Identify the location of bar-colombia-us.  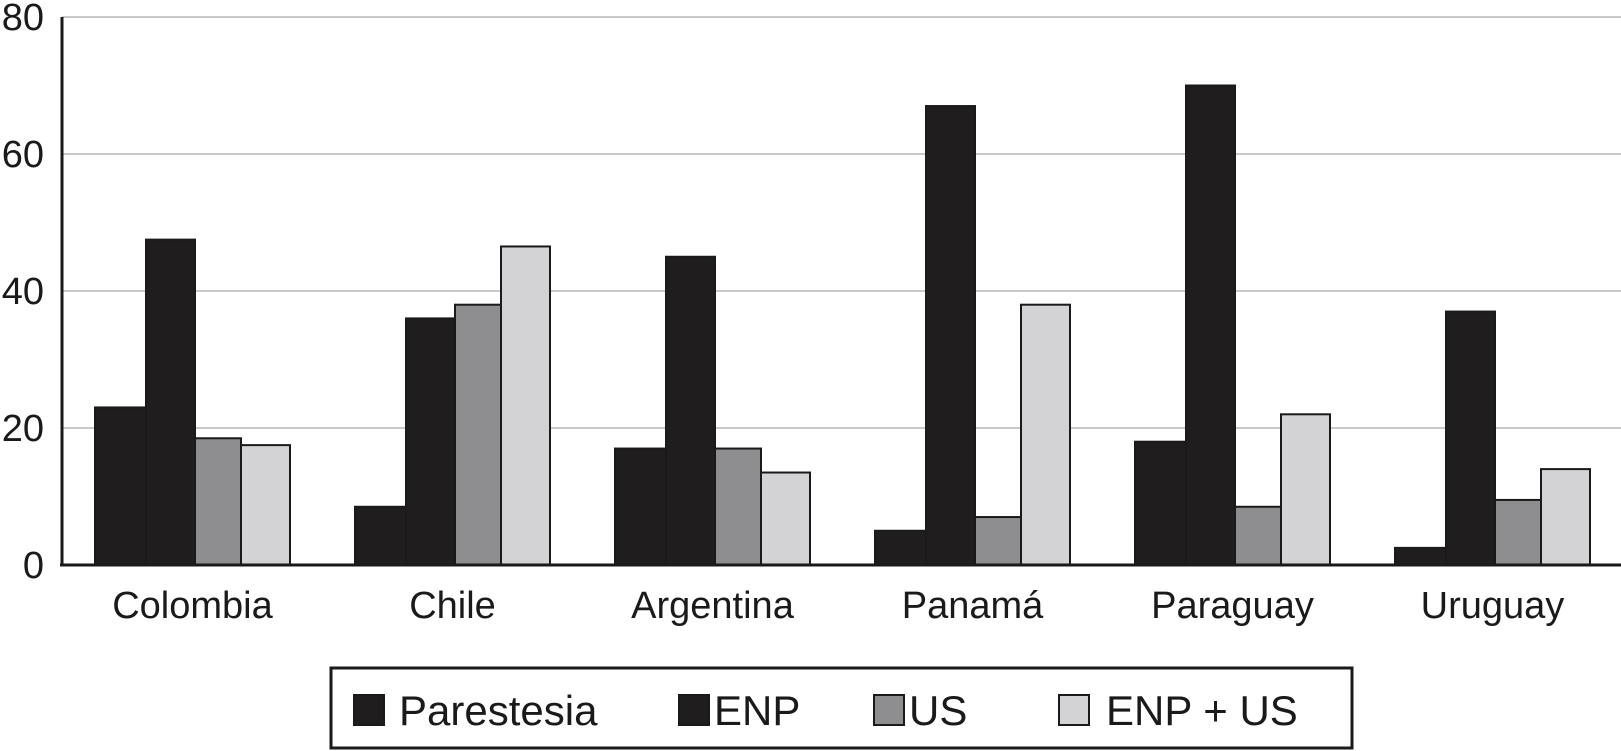
(218, 501).